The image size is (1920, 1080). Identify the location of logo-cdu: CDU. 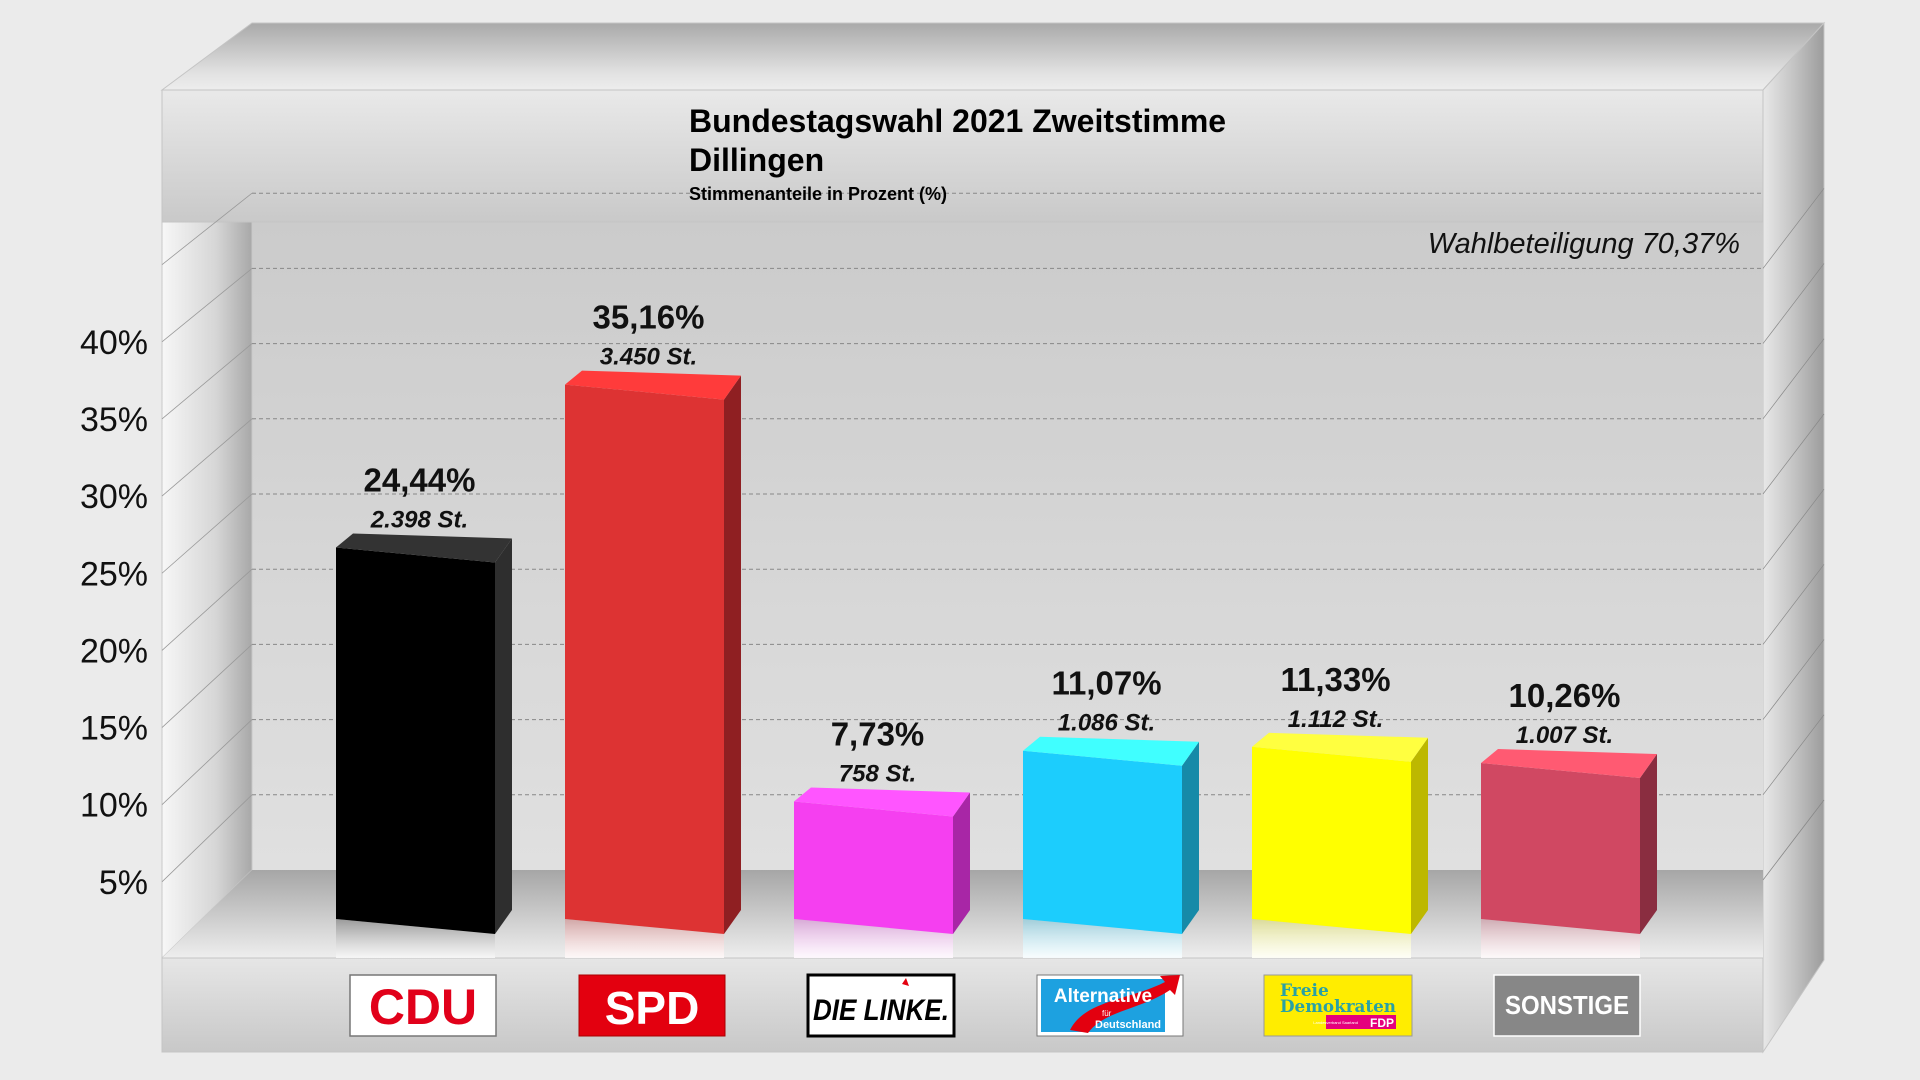
(423, 1005).